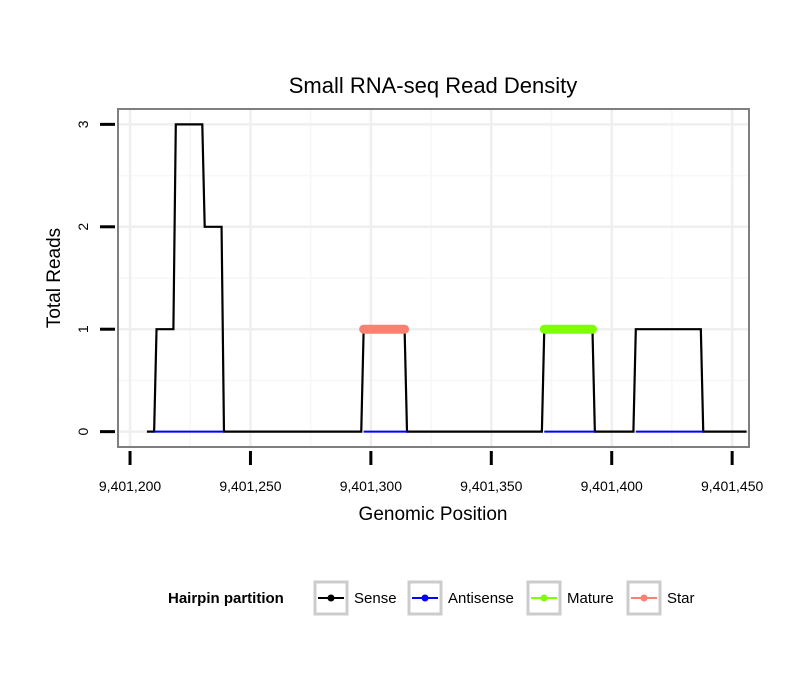 This screenshot has height=690, width=810. What do you see at coordinates (371, 486) in the screenshot?
I see `x-tick-label: 9,401,300` at bounding box center [371, 486].